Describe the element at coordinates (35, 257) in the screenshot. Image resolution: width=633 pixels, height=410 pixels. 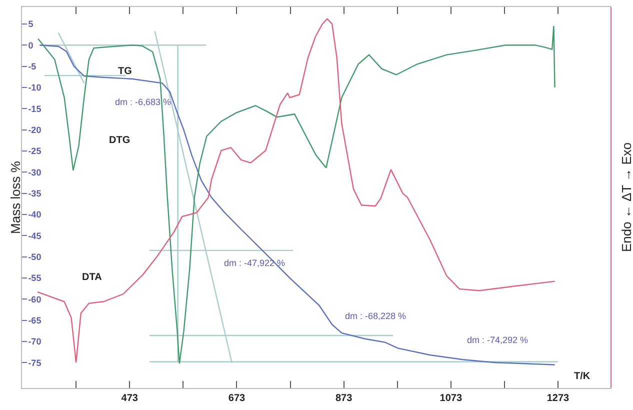
I see `y-tick-label: -50` at that location.